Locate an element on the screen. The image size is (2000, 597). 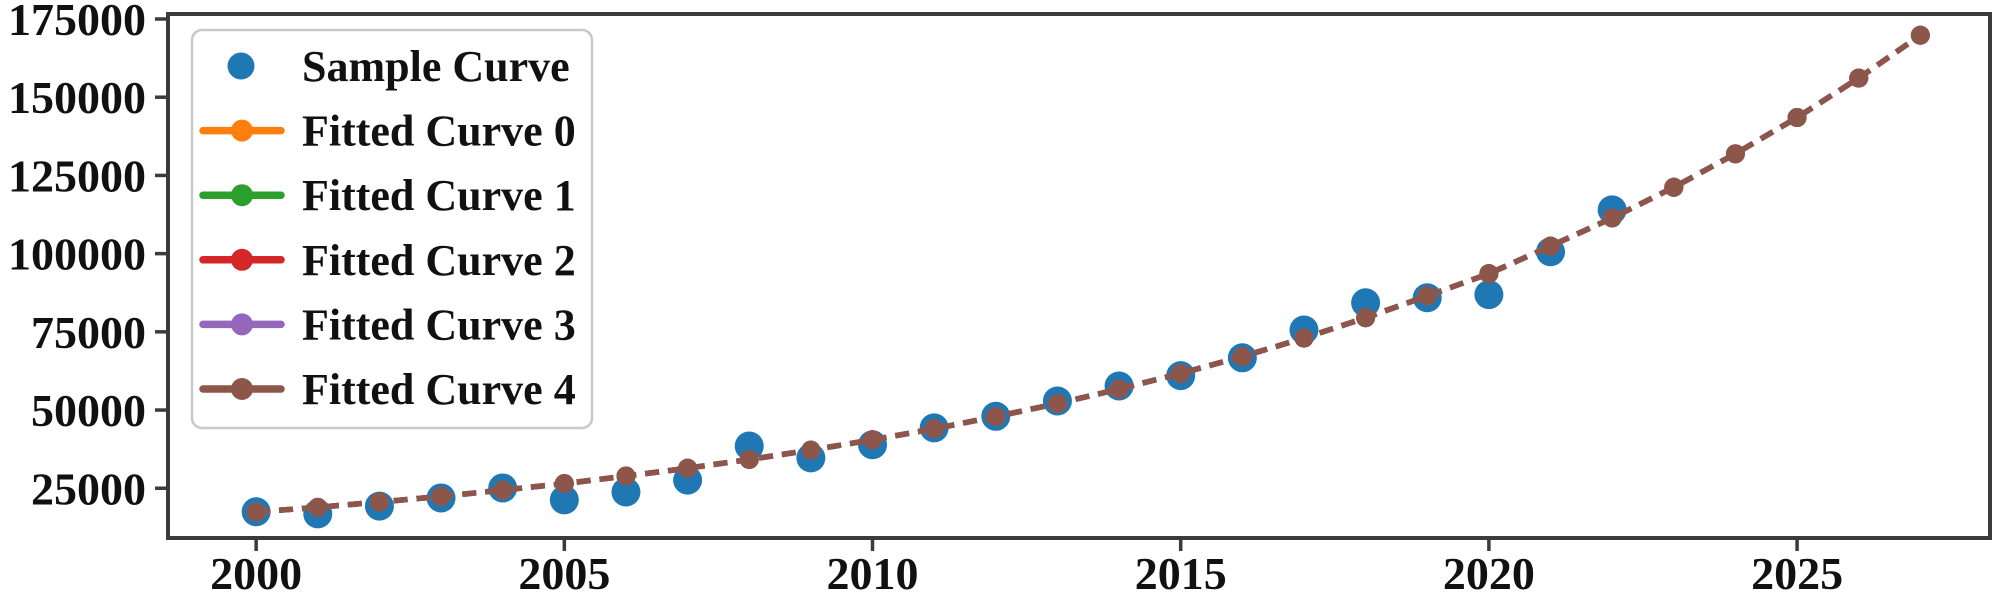
legend-label: Fitted Curve 1 is located at coordinates (439, 195).